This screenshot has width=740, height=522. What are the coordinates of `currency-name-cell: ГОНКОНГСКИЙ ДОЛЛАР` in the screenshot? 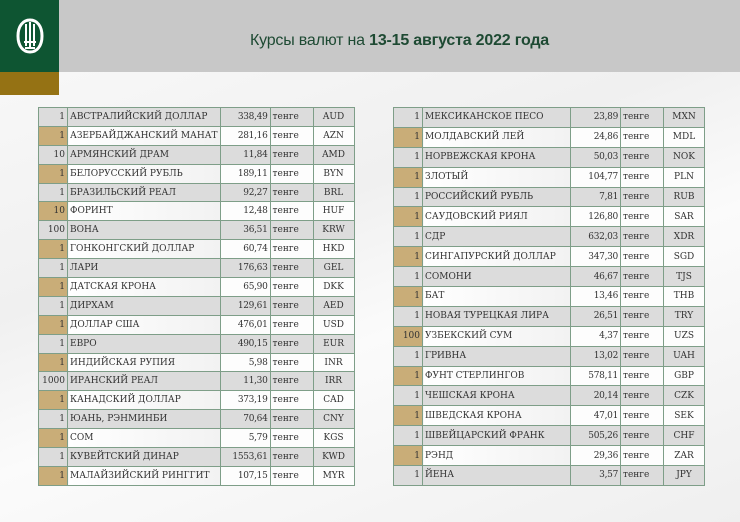 It's located at (144, 249).